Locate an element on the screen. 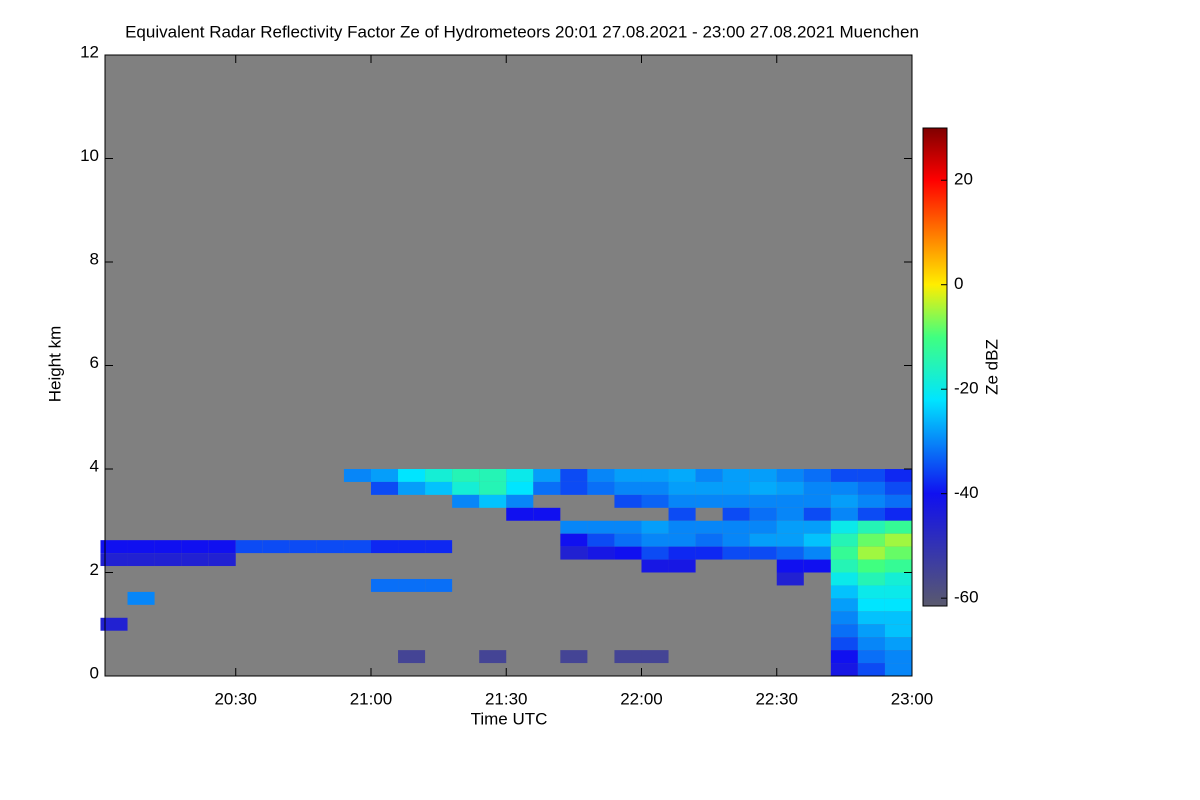  x-tick-label: 21:30 is located at coordinates (506, 698).